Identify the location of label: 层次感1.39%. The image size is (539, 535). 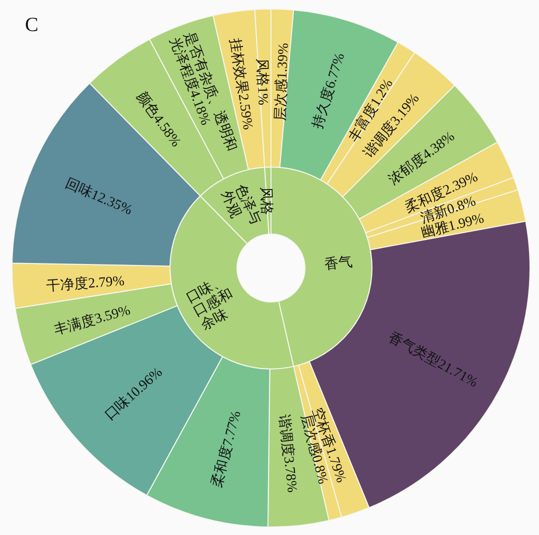
(282, 82).